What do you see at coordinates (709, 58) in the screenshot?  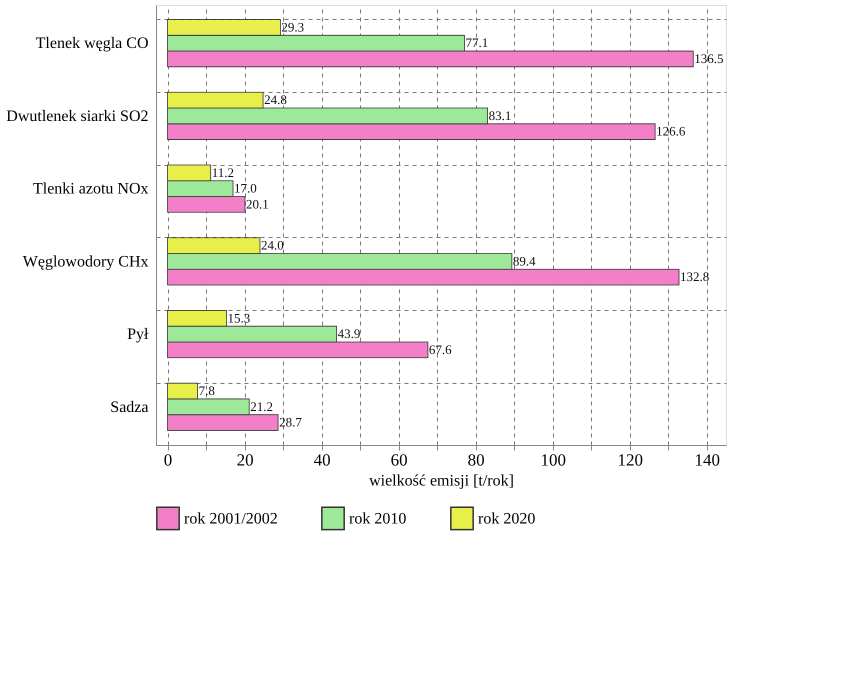 I see `data-label: 136.5` at bounding box center [709, 58].